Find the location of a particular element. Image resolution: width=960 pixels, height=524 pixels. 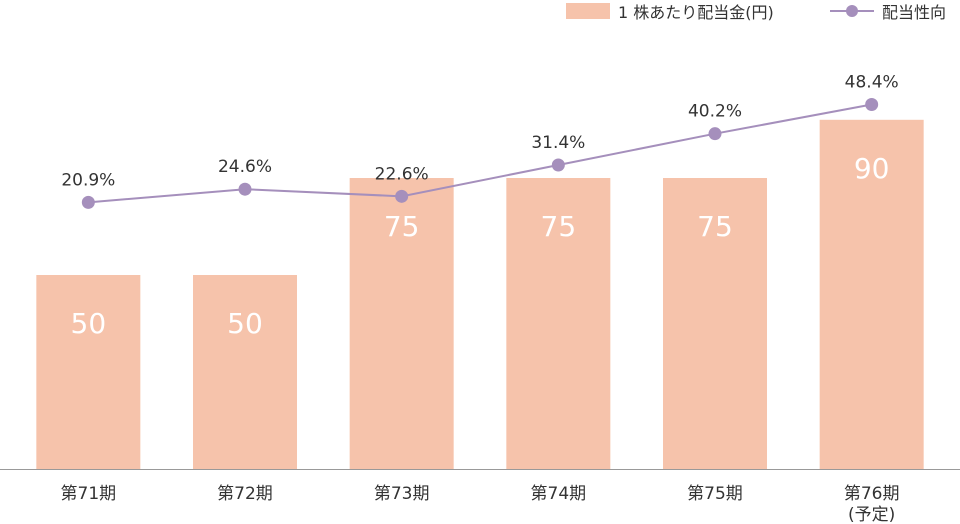

legend-payout-label: 配当性向 is located at coordinates (914, 12).